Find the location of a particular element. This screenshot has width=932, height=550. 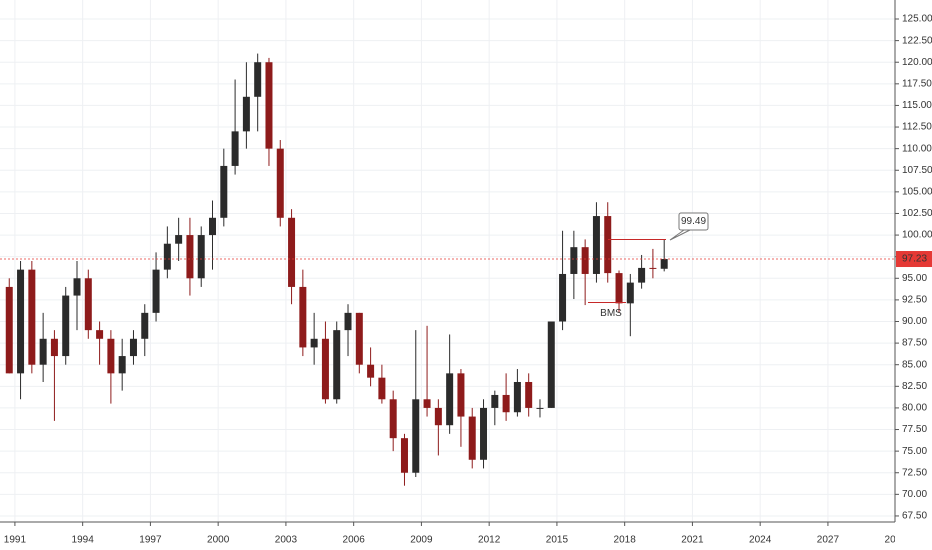

y-tick-label: 82.50 is located at coordinates (914, 386).